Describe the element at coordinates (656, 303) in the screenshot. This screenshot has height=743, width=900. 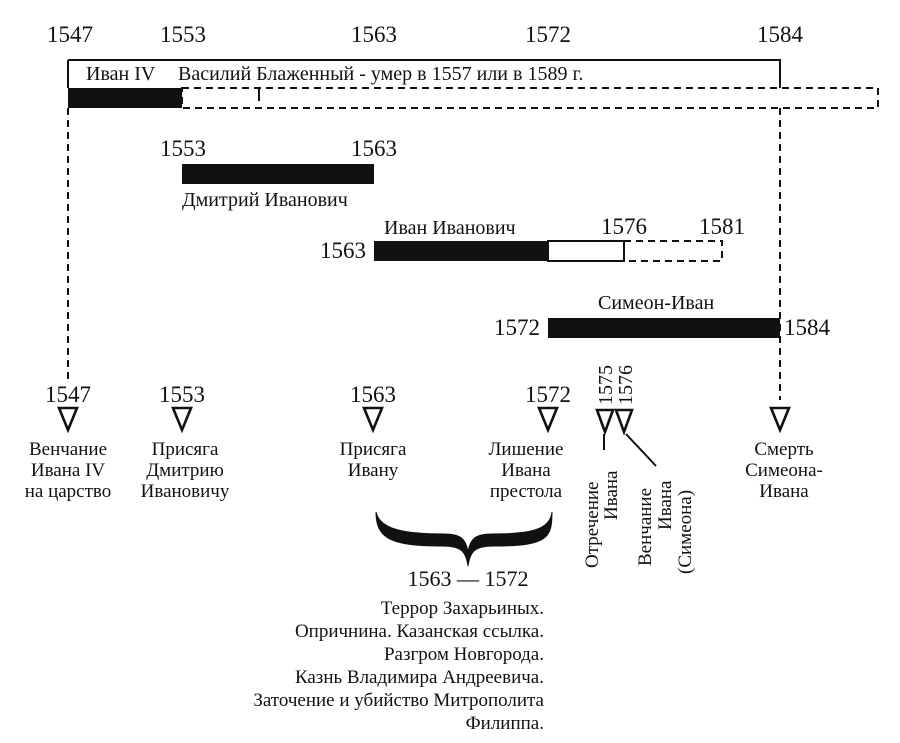
I see `simeon-name: Симеон-Иван` at that location.